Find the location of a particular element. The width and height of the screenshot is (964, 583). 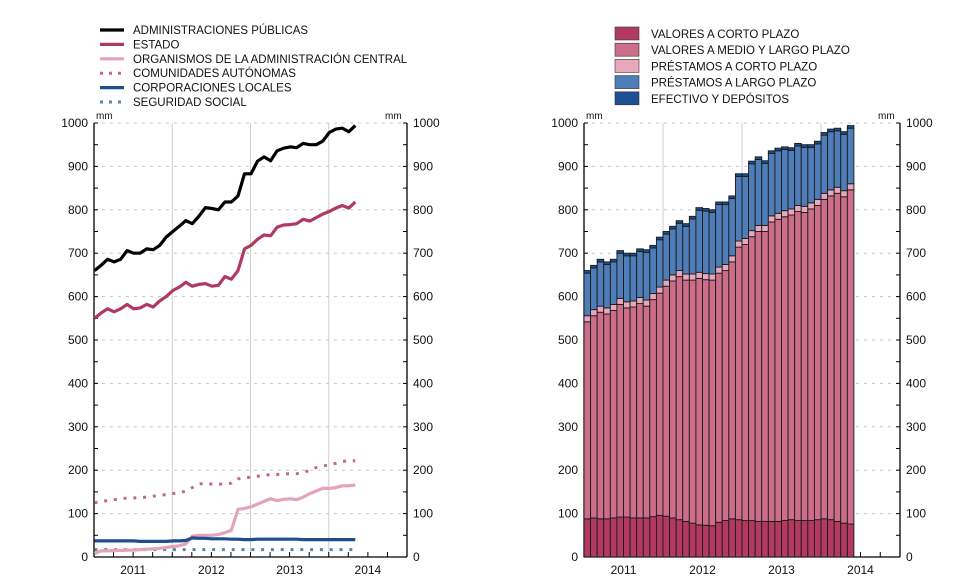

y-tick-label-right: 600 is located at coordinates (916, 297).